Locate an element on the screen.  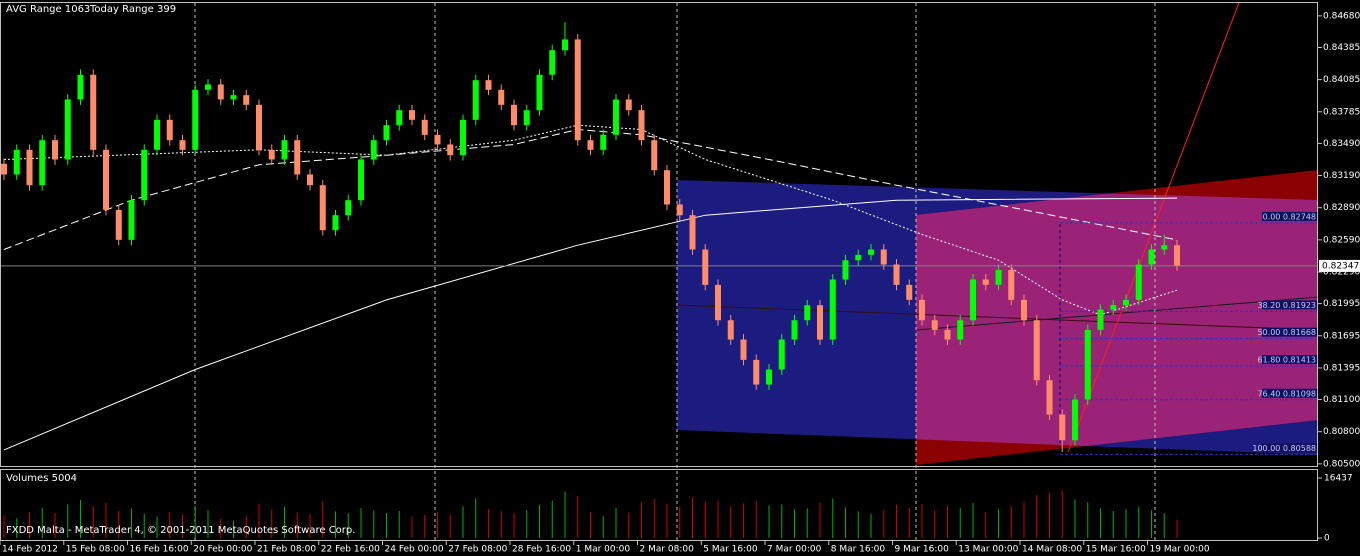
fib-label: 61.80 0.81413 is located at coordinates (1286, 360).